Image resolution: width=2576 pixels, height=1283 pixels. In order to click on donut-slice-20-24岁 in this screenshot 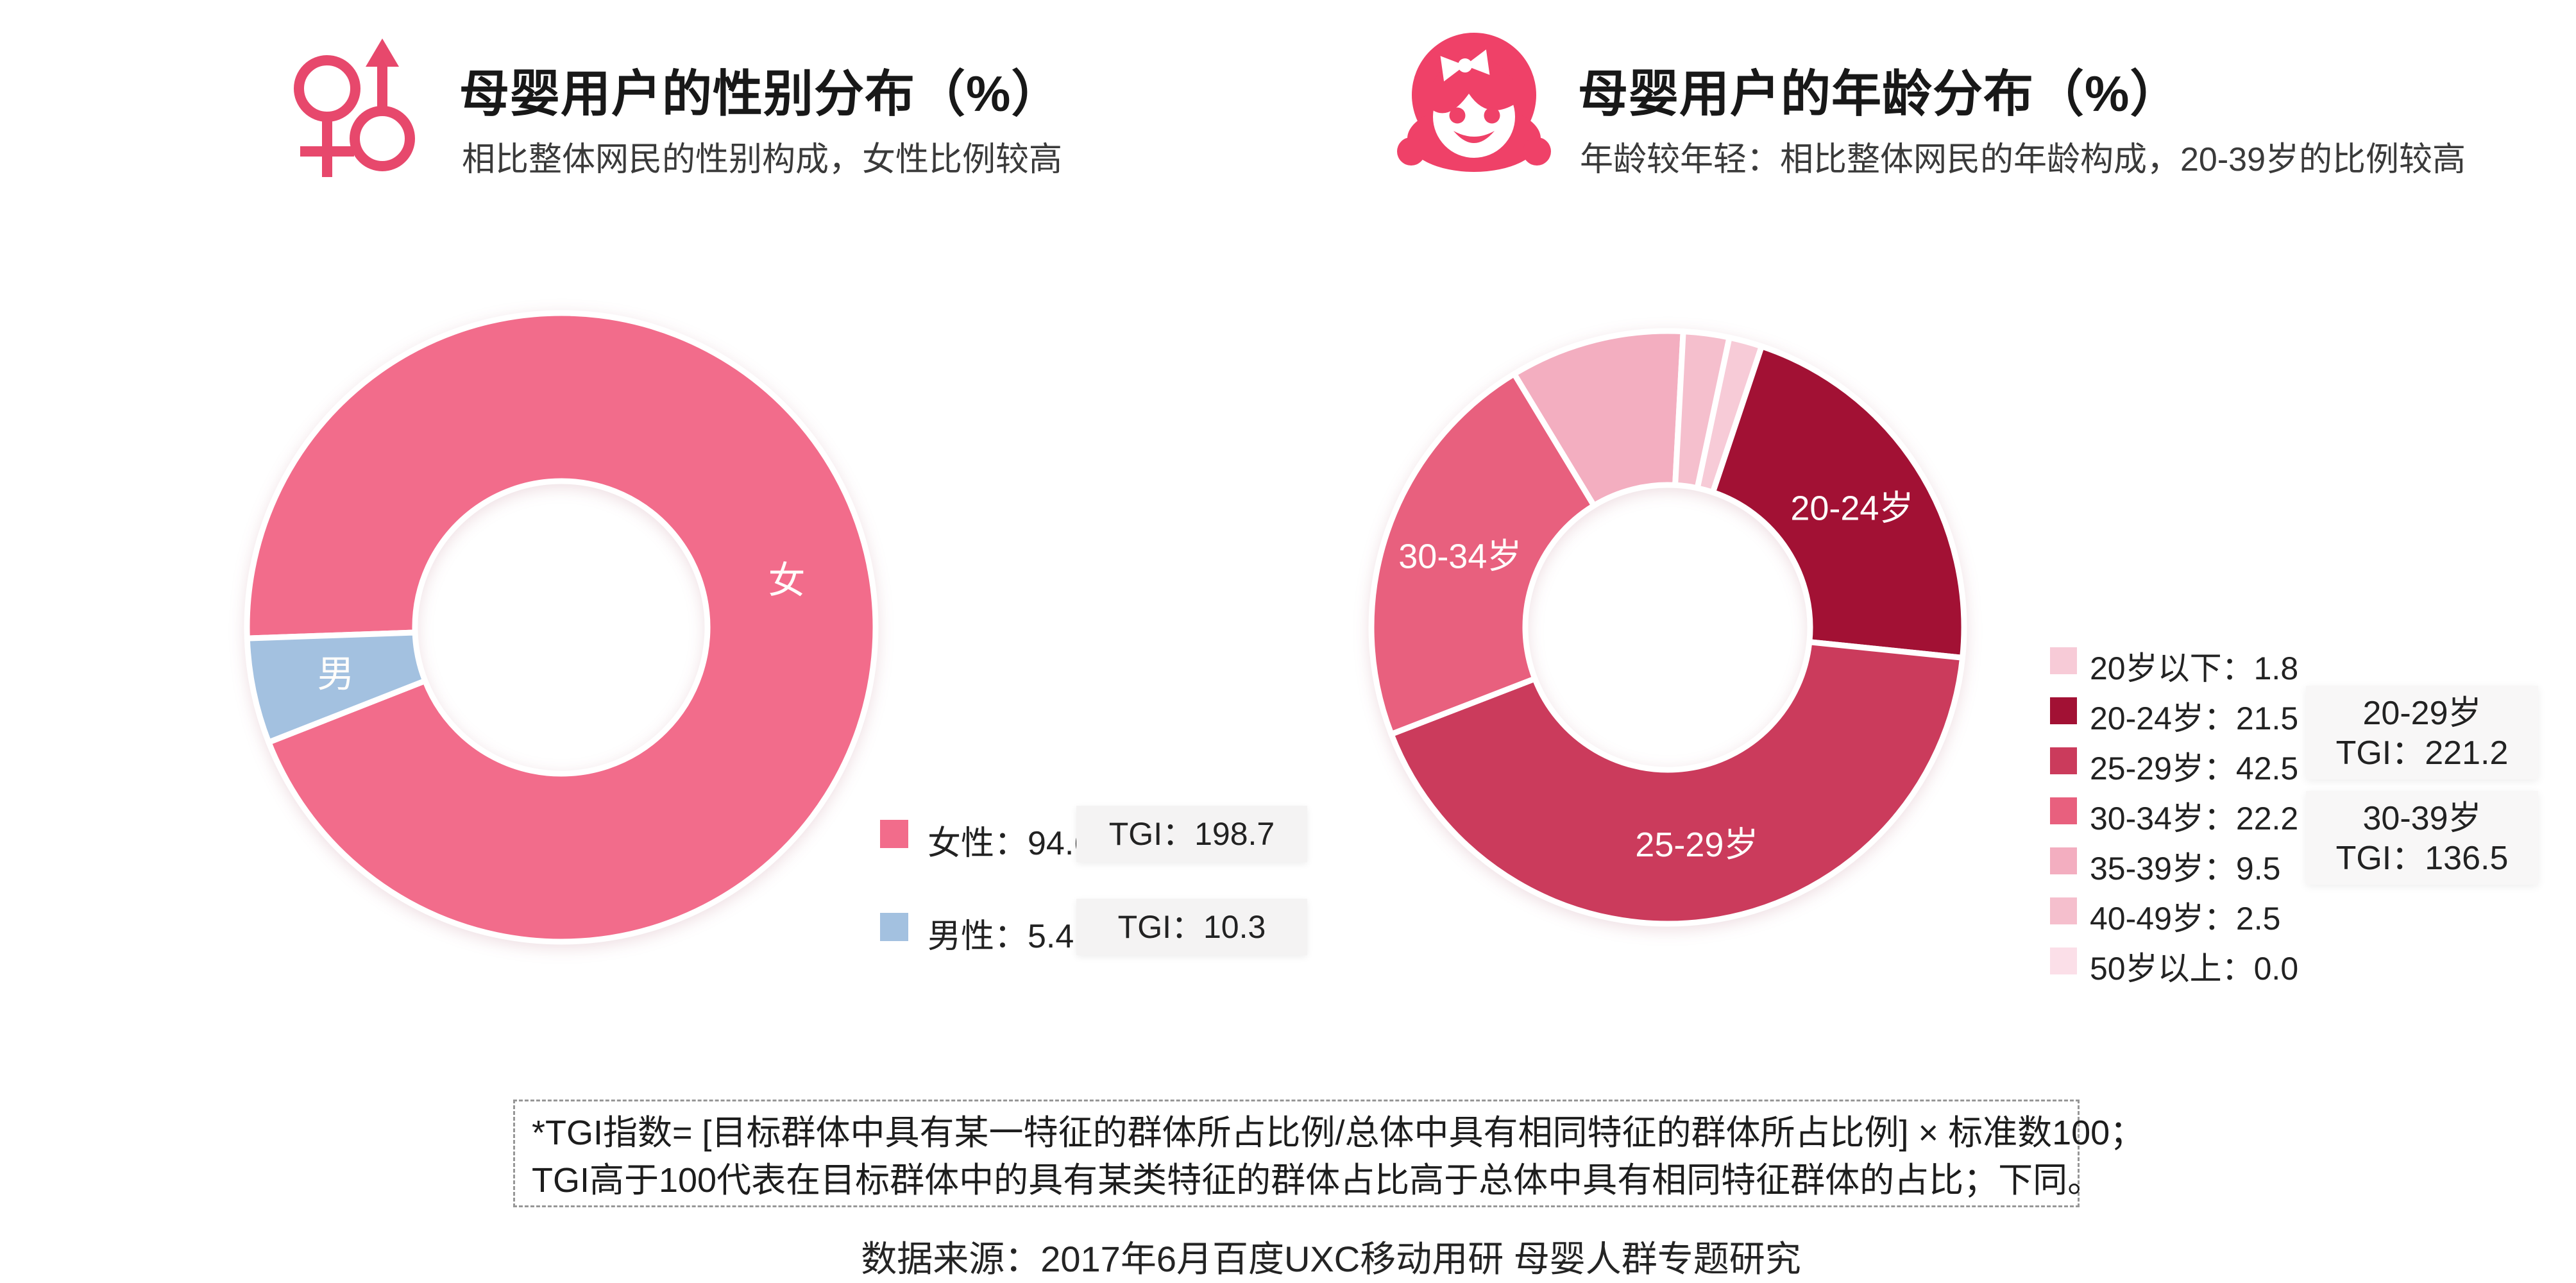, I will do `click(1838, 502)`.